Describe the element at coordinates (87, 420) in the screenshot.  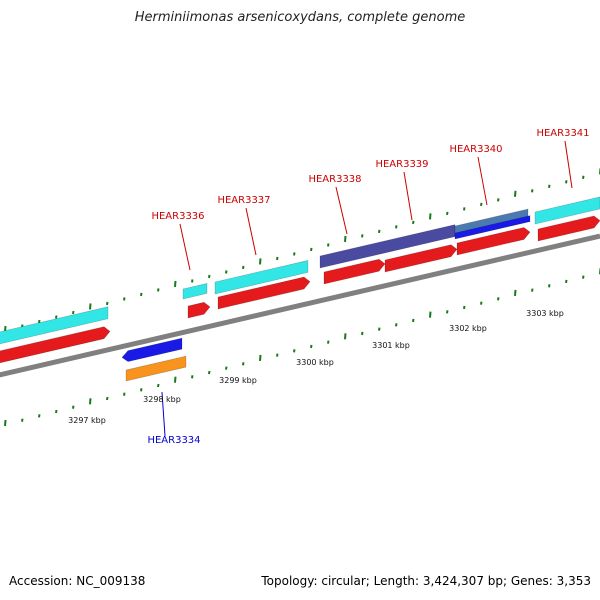
I see `ruler-label: 3297 kbp` at that location.